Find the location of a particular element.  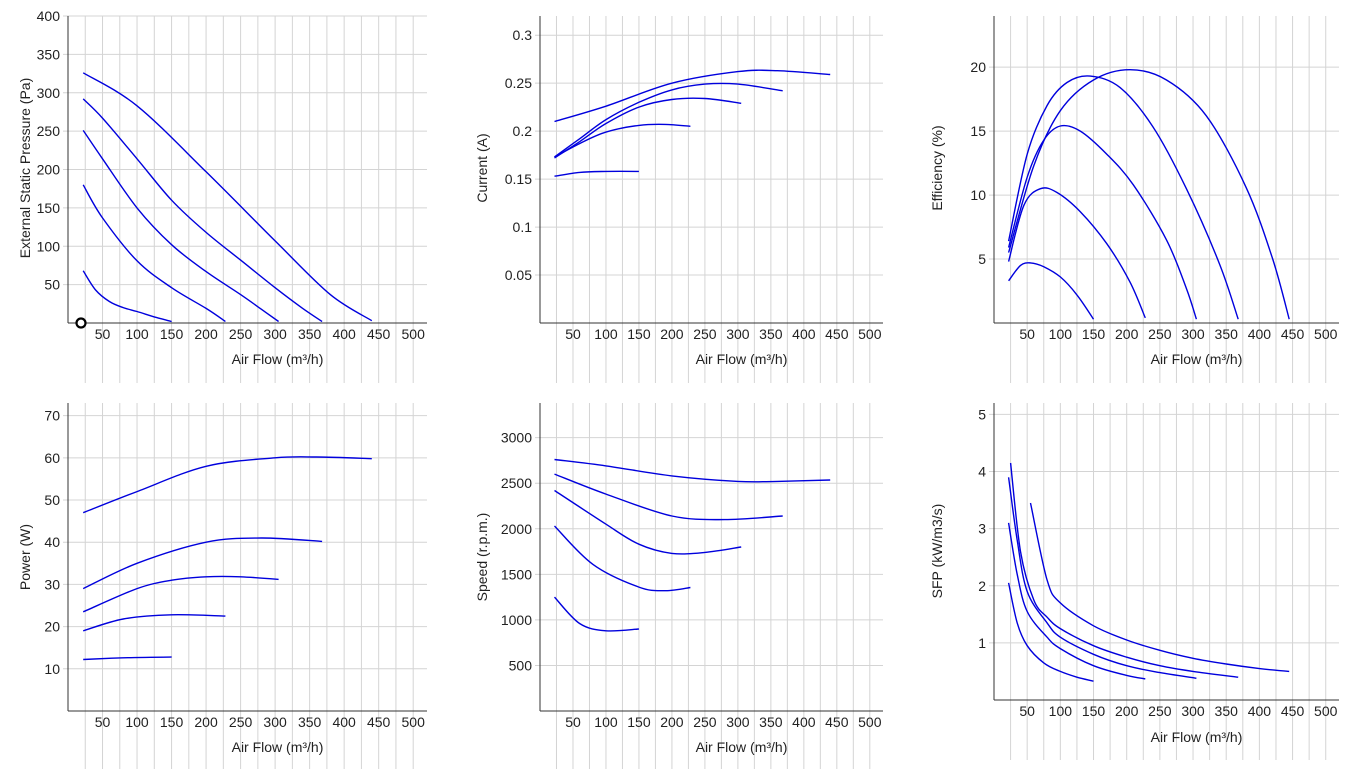

y-tick-label: 150 is located at coordinates (49, 208).